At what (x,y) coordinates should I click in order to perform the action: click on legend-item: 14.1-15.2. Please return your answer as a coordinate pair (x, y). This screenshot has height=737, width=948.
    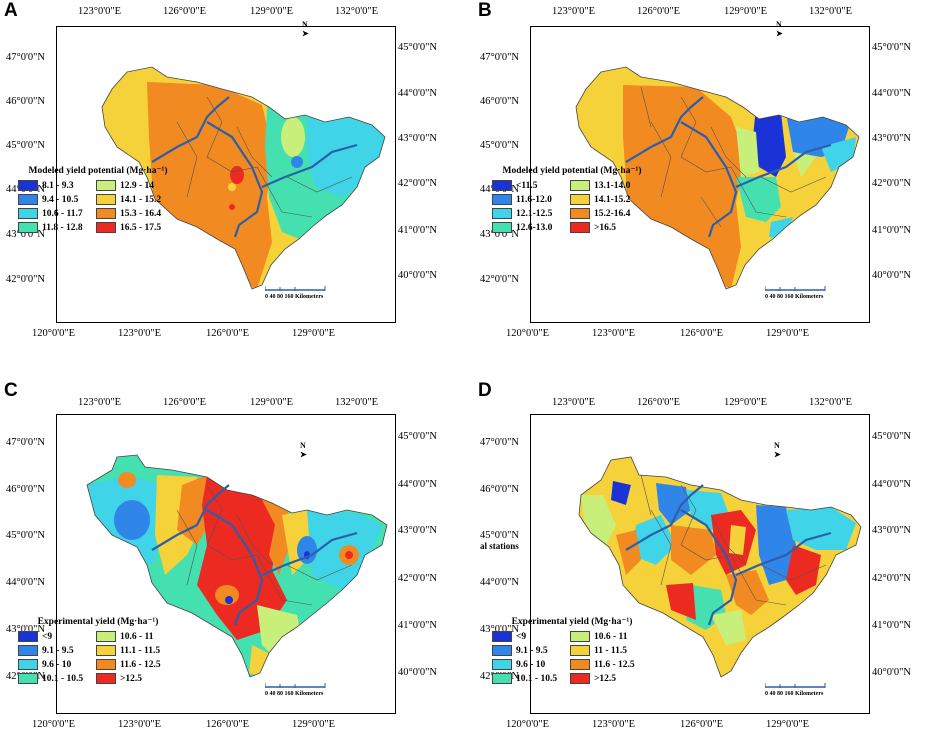
    Looking at the image, I should click on (610, 199).